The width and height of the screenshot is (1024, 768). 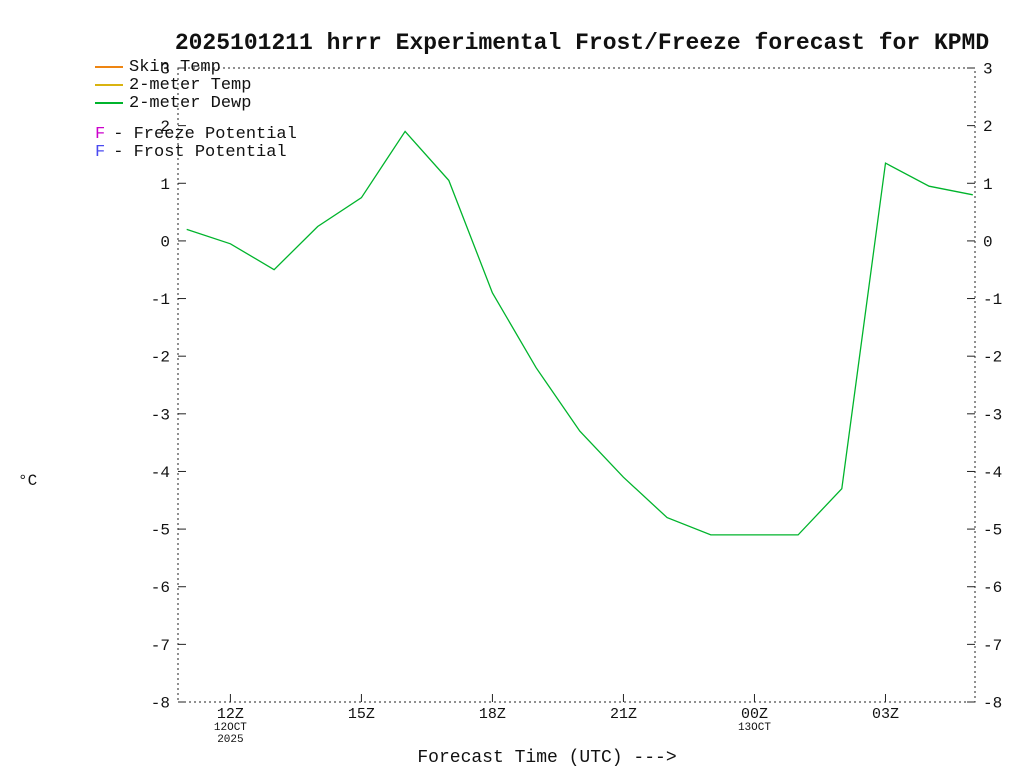 What do you see at coordinates (160, 704) in the screenshot?
I see `y-tick-label-left: -8` at bounding box center [160, 704].